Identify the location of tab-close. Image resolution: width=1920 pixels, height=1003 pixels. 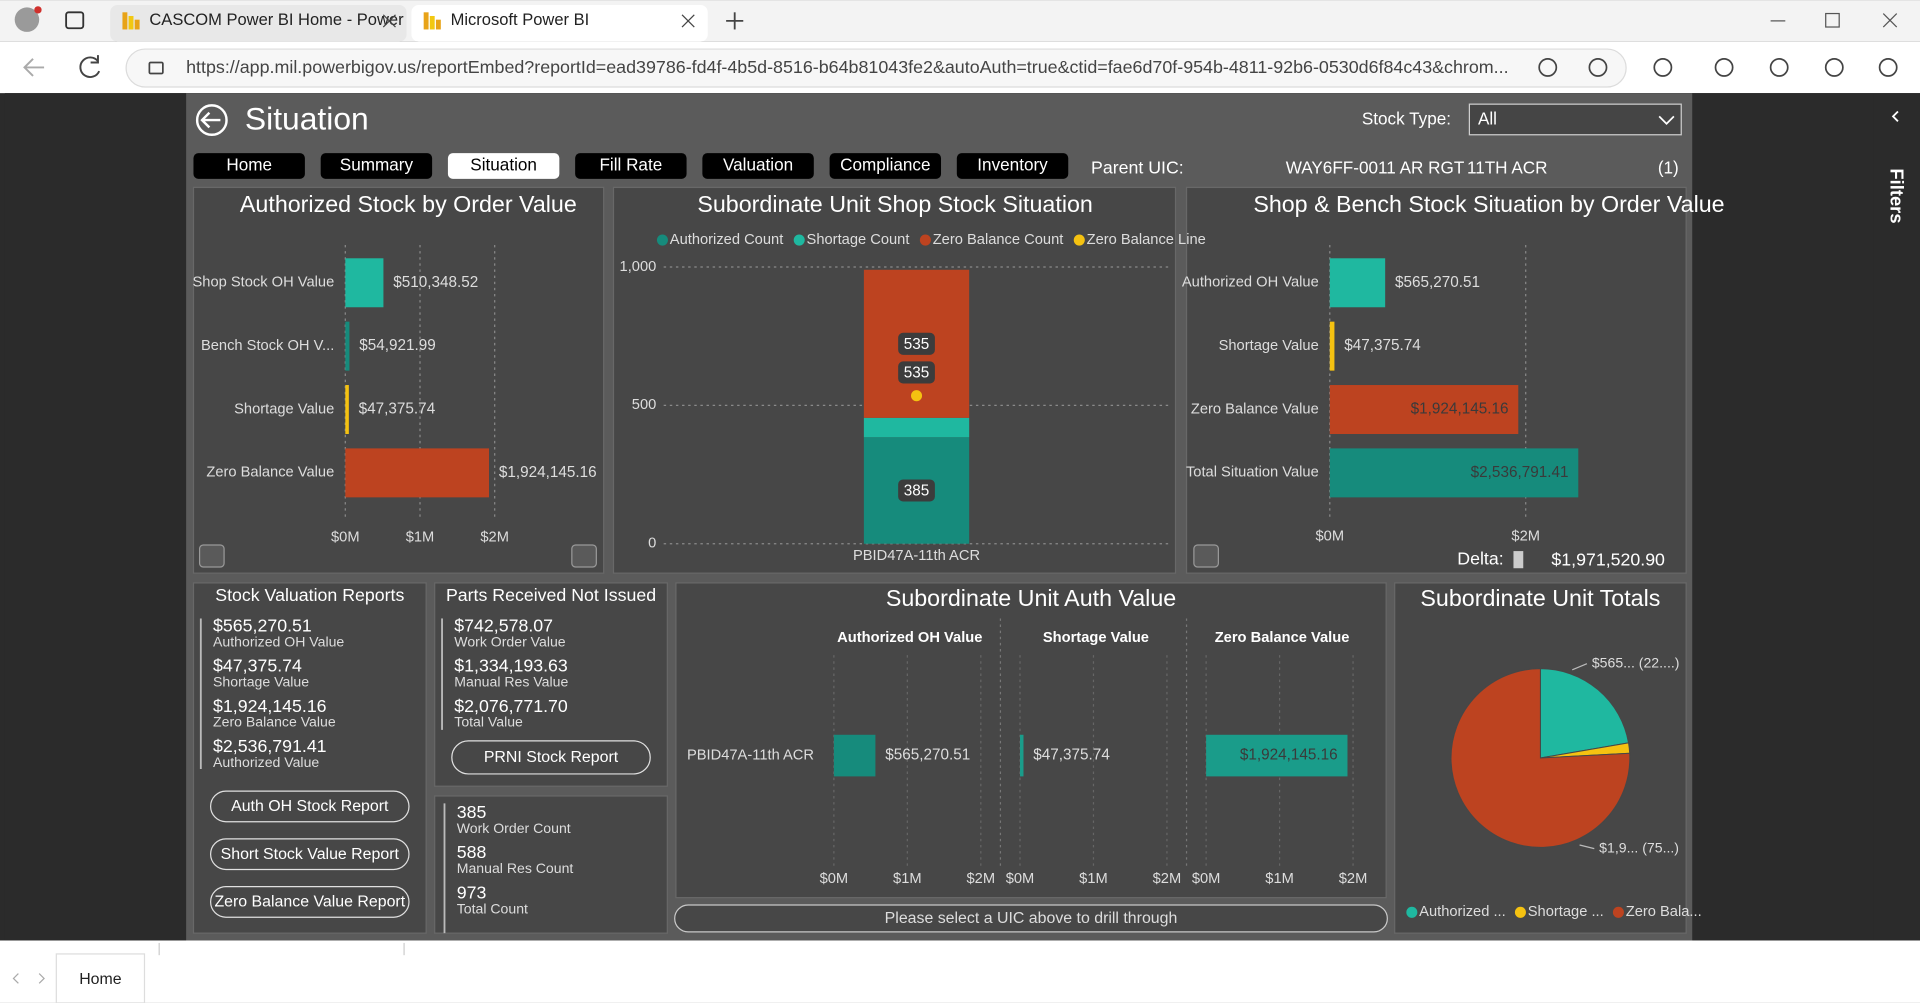
(688, 21).